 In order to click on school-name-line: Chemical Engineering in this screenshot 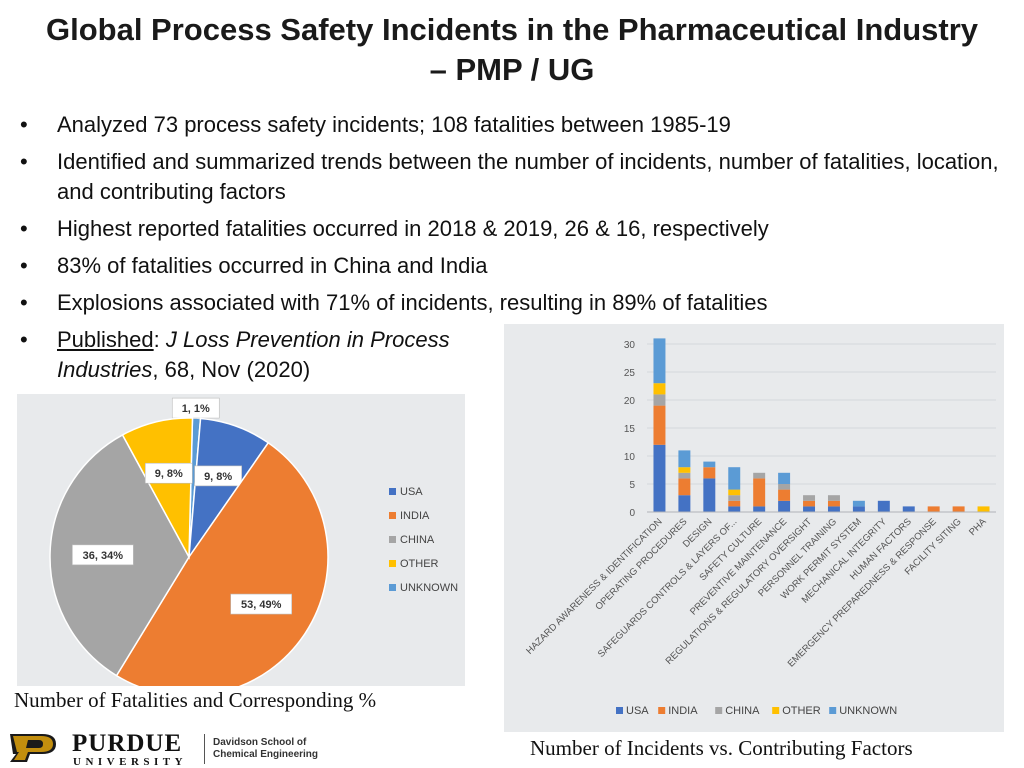, I will do `click(266, 754)`.